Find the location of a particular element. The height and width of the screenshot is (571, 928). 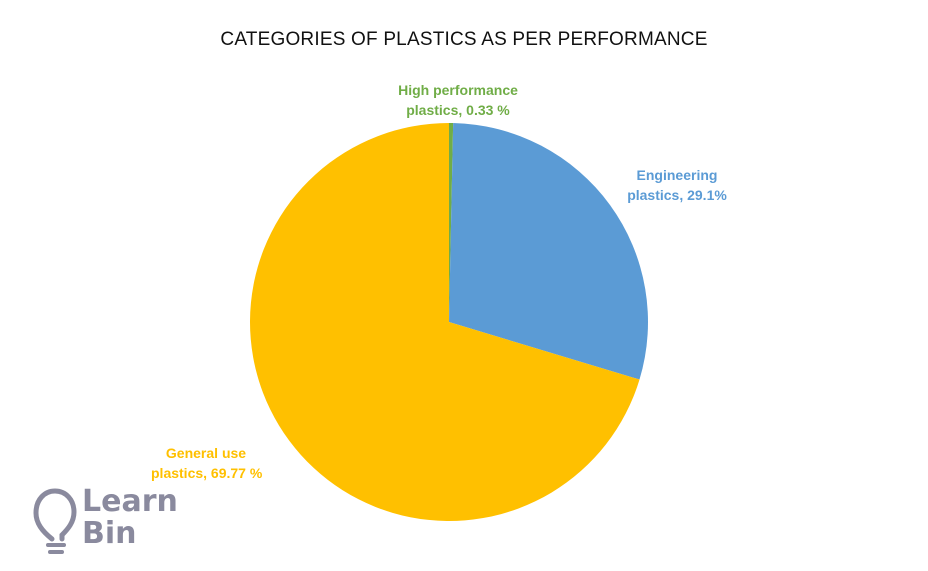

slice-engineering is located at coordinates (548, 251).